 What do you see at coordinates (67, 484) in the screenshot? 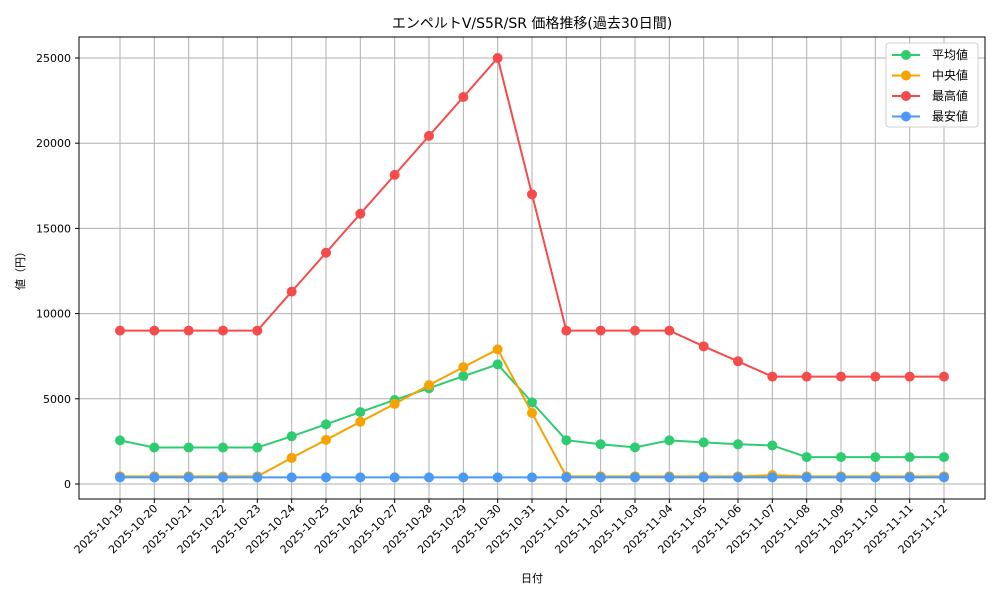
I see `y-tick-label: 0` at bounding box center [67, 484].